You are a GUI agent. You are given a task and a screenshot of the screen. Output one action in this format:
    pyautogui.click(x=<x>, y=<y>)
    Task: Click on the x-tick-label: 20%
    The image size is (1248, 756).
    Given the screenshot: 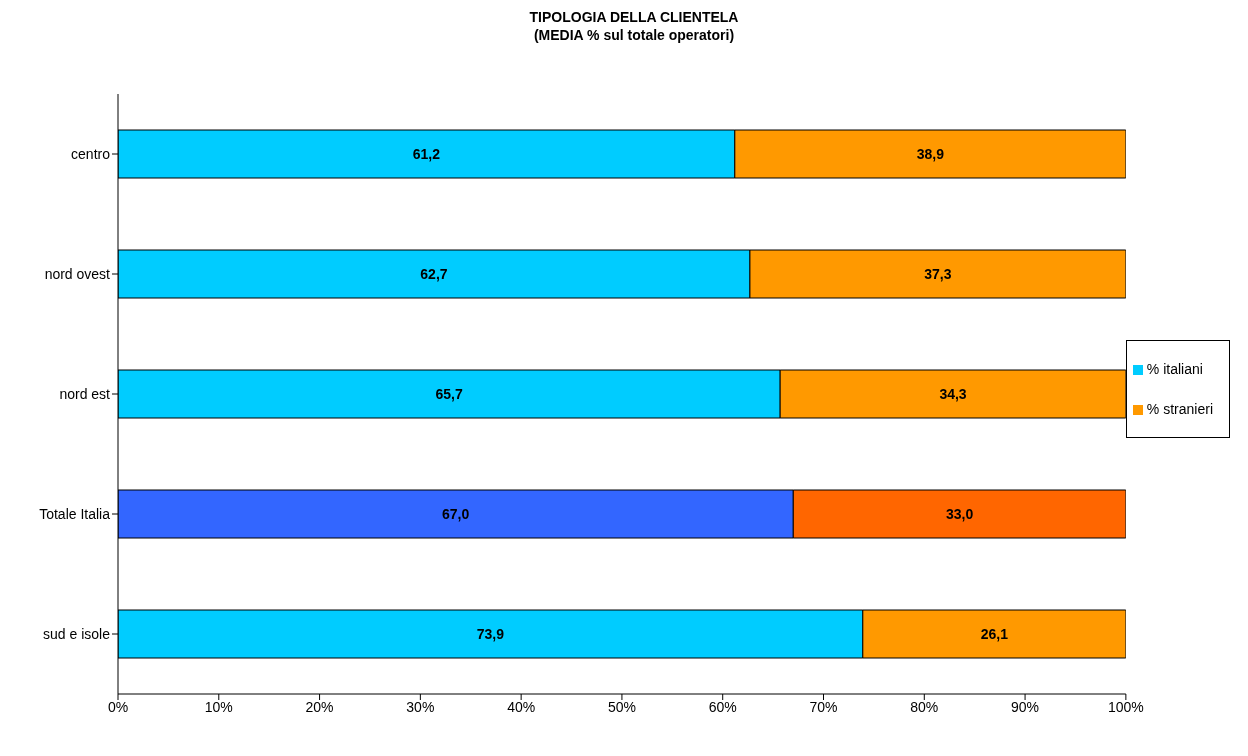 What is the action you would take?
    pyautogui.click(x=319, y=706)
    